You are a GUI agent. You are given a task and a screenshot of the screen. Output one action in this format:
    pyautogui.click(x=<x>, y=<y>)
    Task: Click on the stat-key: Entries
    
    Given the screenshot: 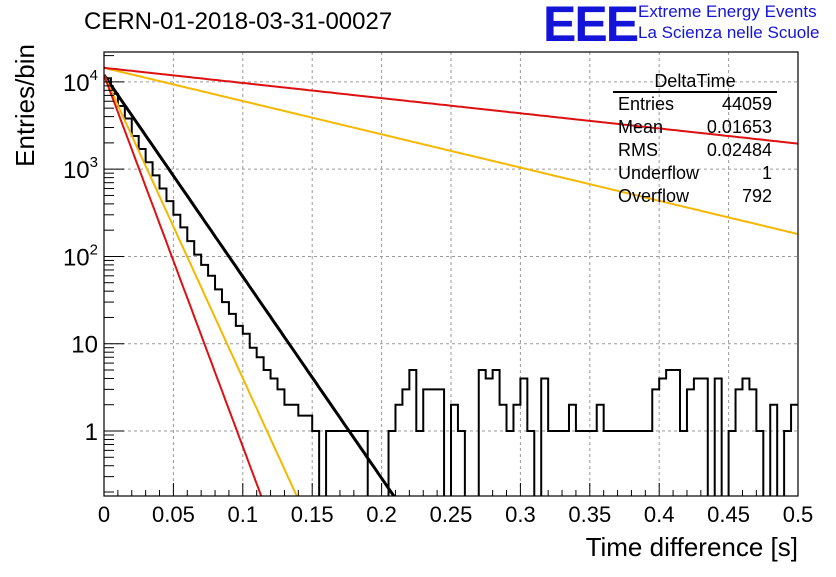 What is the action you would take?
    pyautogui.click(x=646, y=104)
    